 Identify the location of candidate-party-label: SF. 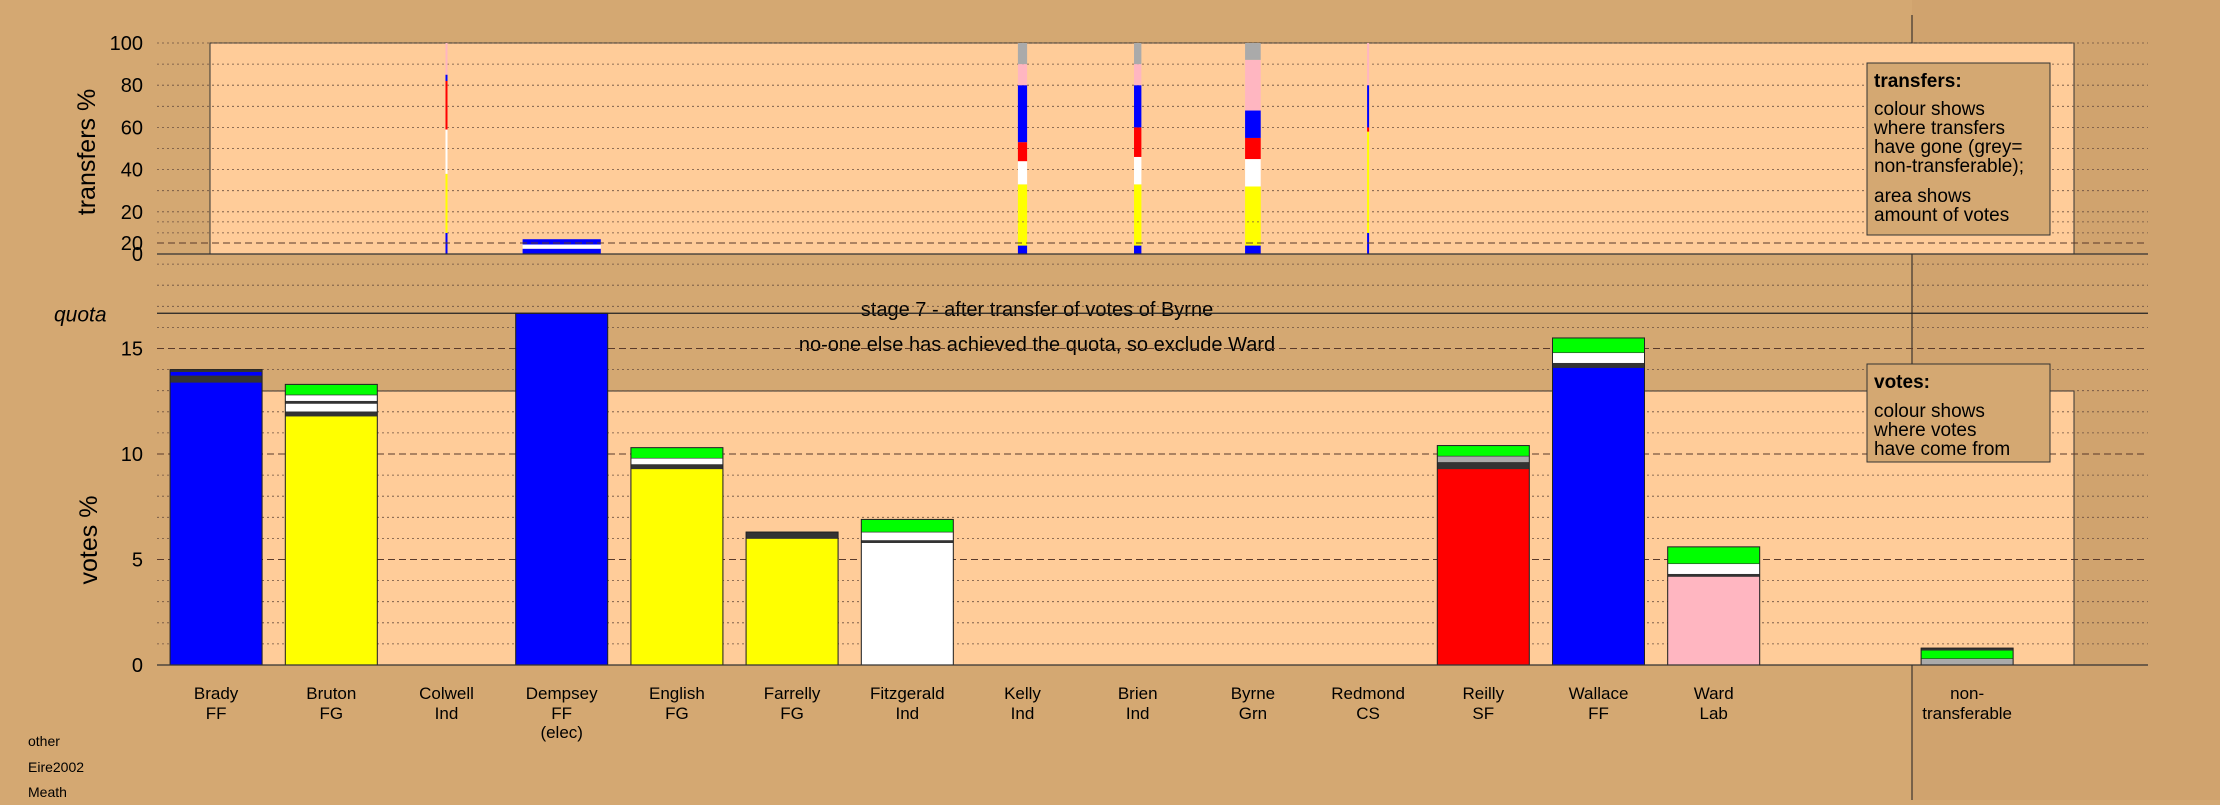
(1483, 713).